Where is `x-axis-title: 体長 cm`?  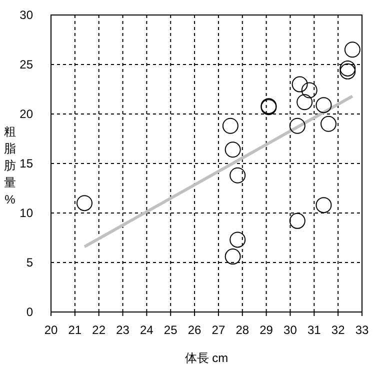 x-axis-title: 体長 cm is located at coordinates (206, 358).